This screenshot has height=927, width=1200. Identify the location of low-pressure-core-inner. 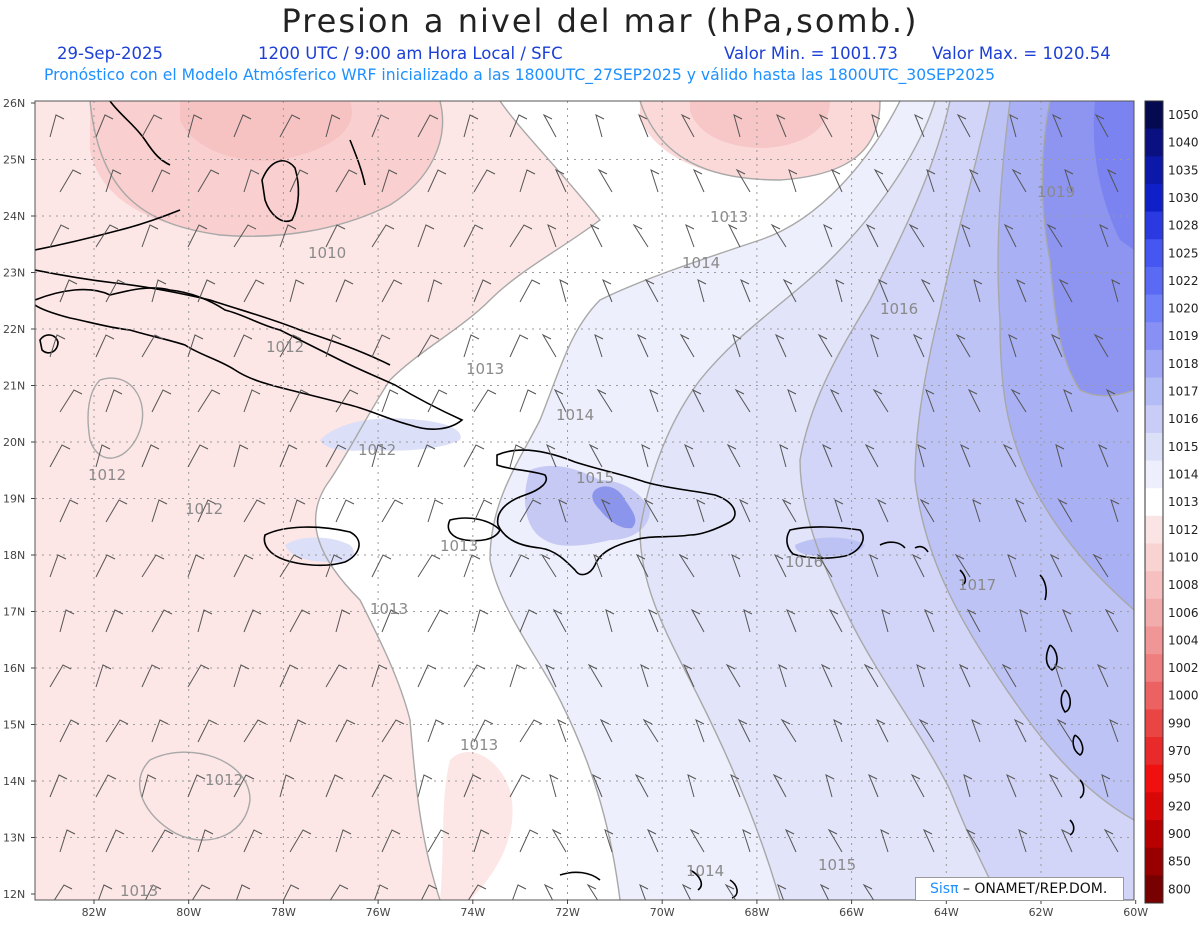
(266, 131).